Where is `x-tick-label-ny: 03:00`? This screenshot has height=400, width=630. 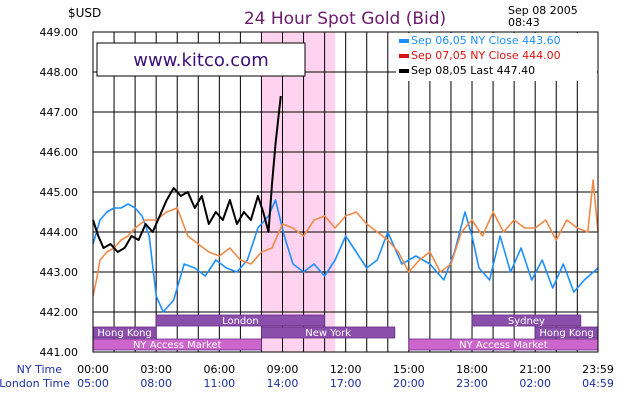 x-tick-label-ny: 03:00 is located at coordinates (156, 369).